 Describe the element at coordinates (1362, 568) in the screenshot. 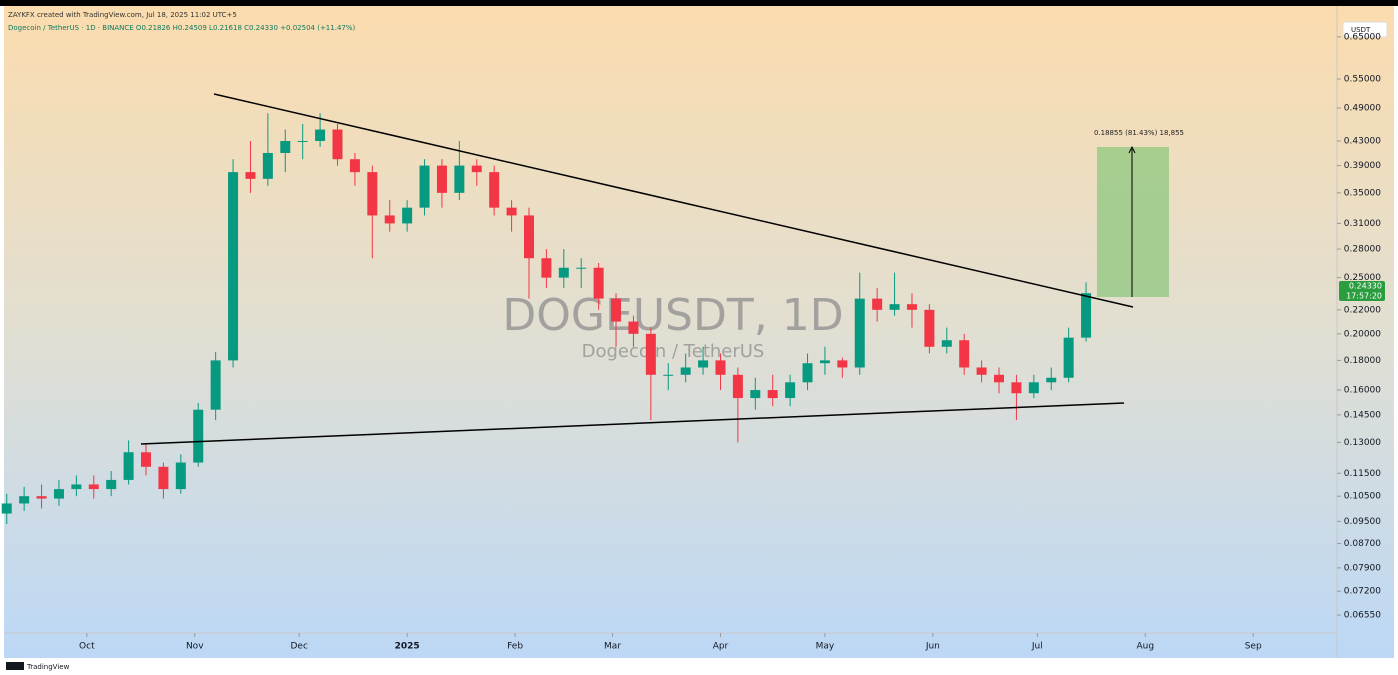

I see `y-tick-label: 0.07900` at that location.